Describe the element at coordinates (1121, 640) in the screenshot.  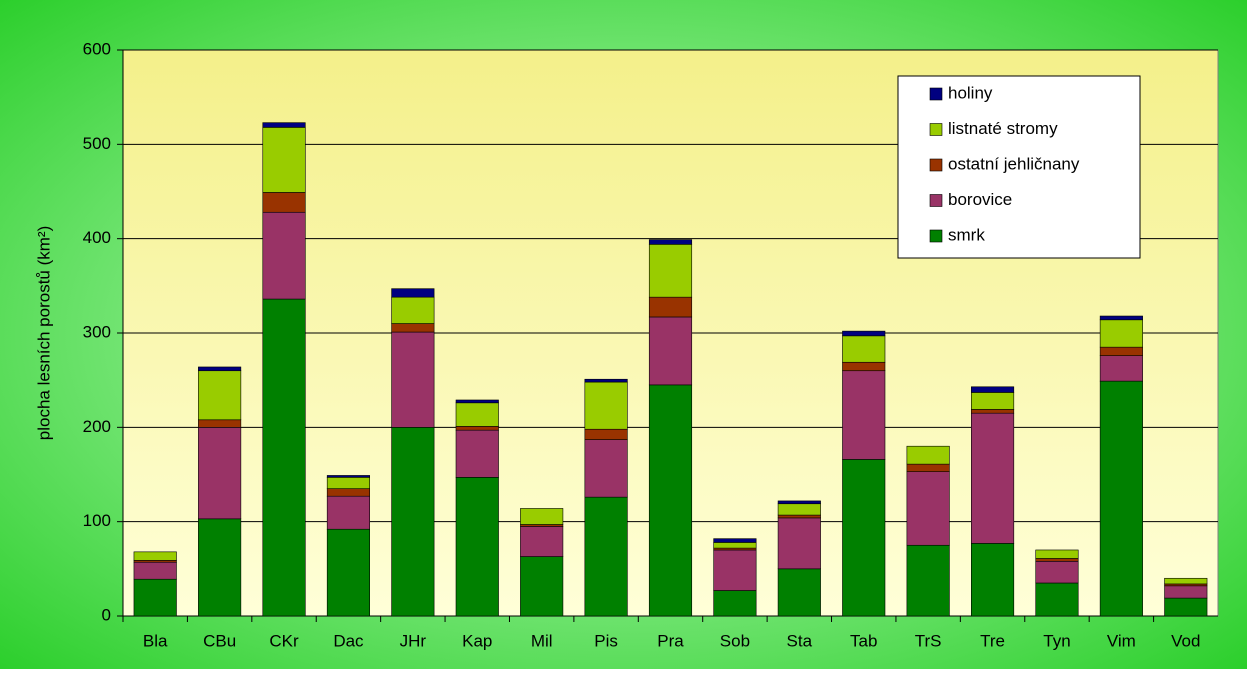
I see `x-tick-label: Vim` at that location.